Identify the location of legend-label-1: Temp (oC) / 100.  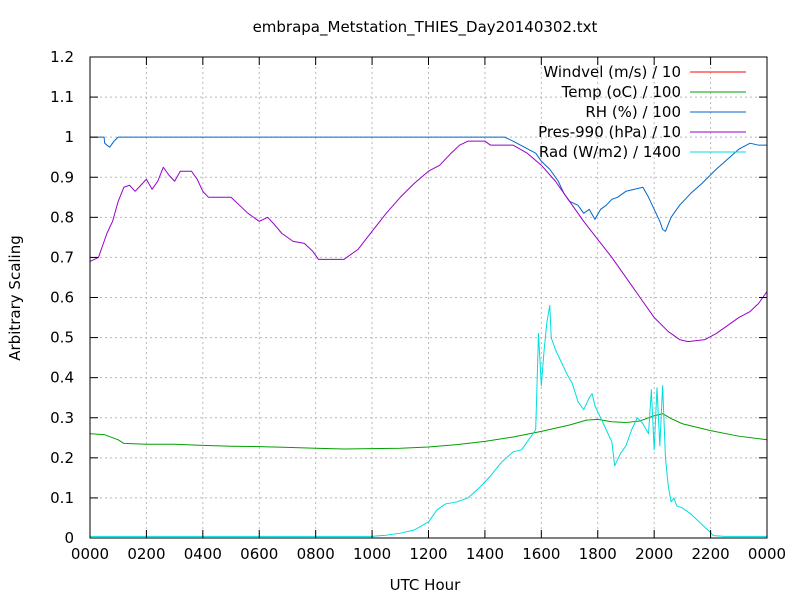
(621, 92).